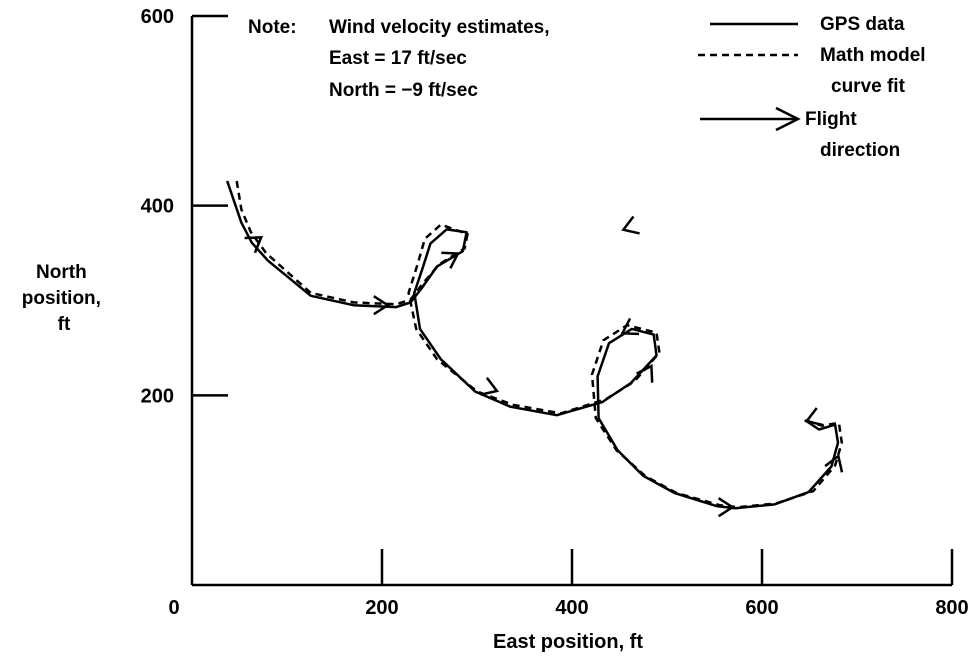  I want to click on note-line: East = 17 ft/sec, so click(398, 58).